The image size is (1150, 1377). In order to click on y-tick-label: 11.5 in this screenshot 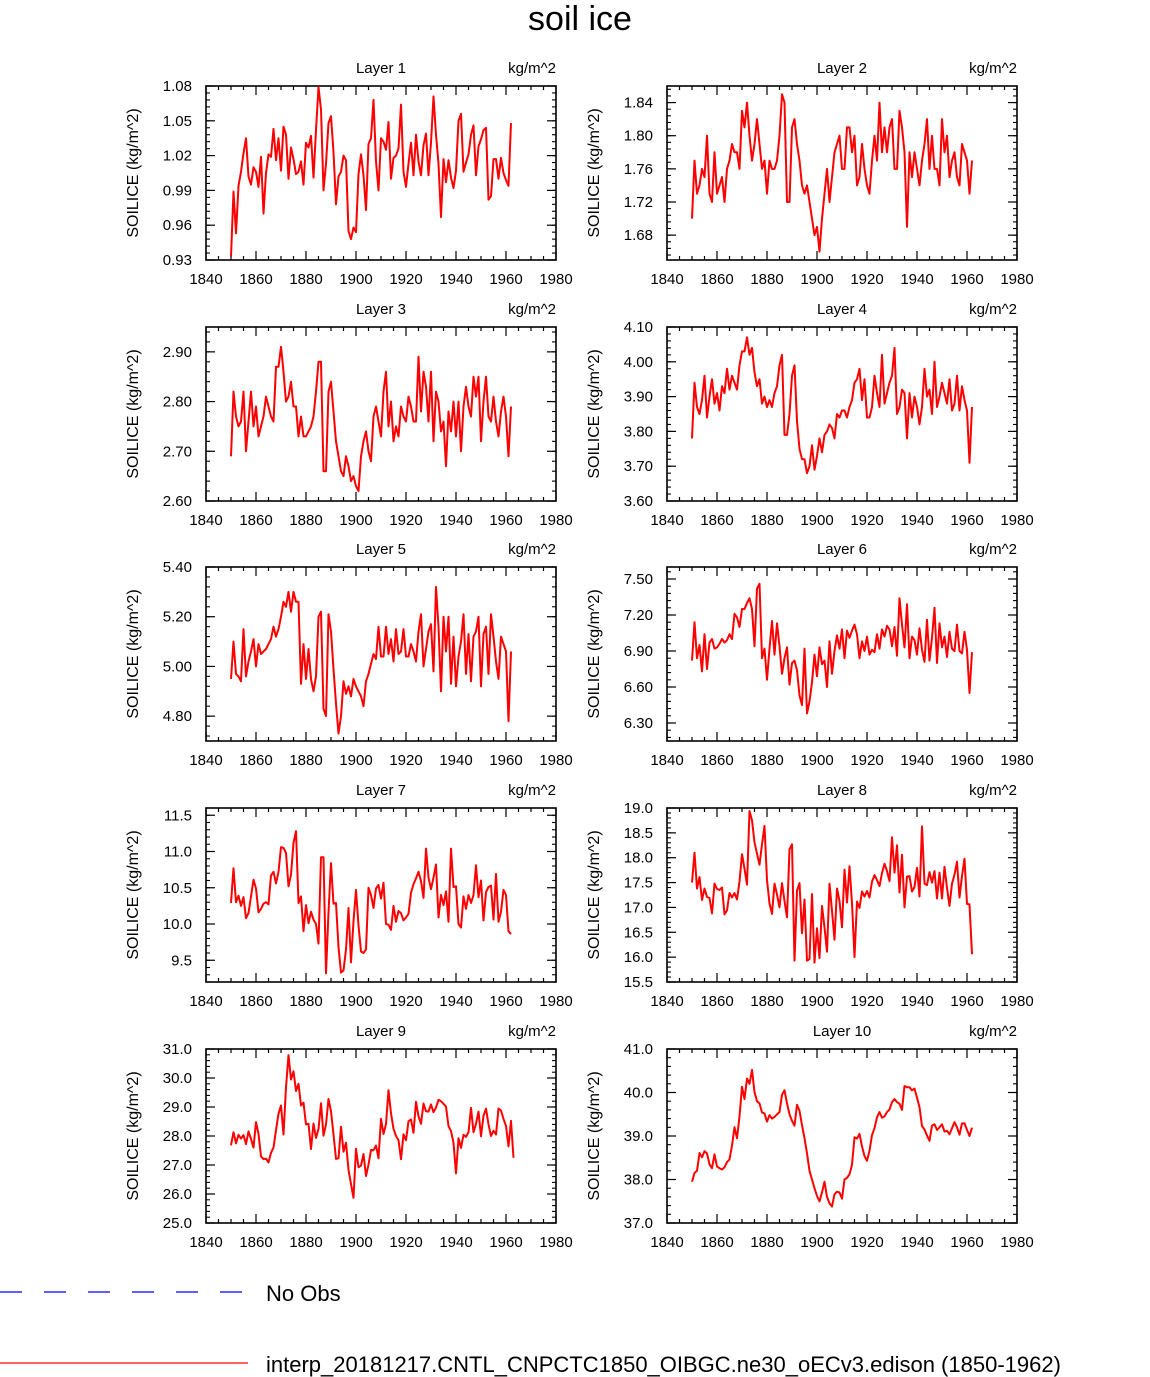, I will do `click(178, 815)`.